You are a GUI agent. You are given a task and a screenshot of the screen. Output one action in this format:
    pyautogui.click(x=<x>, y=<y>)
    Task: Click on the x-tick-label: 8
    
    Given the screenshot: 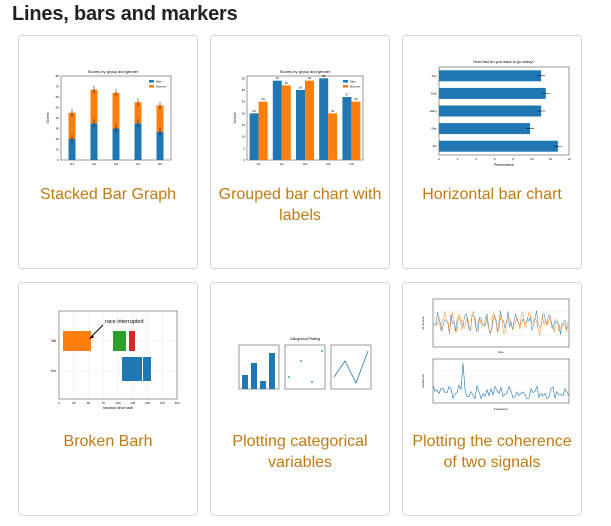 What is the action you would take?
    pyautogui.click(x=513, y=159)
    